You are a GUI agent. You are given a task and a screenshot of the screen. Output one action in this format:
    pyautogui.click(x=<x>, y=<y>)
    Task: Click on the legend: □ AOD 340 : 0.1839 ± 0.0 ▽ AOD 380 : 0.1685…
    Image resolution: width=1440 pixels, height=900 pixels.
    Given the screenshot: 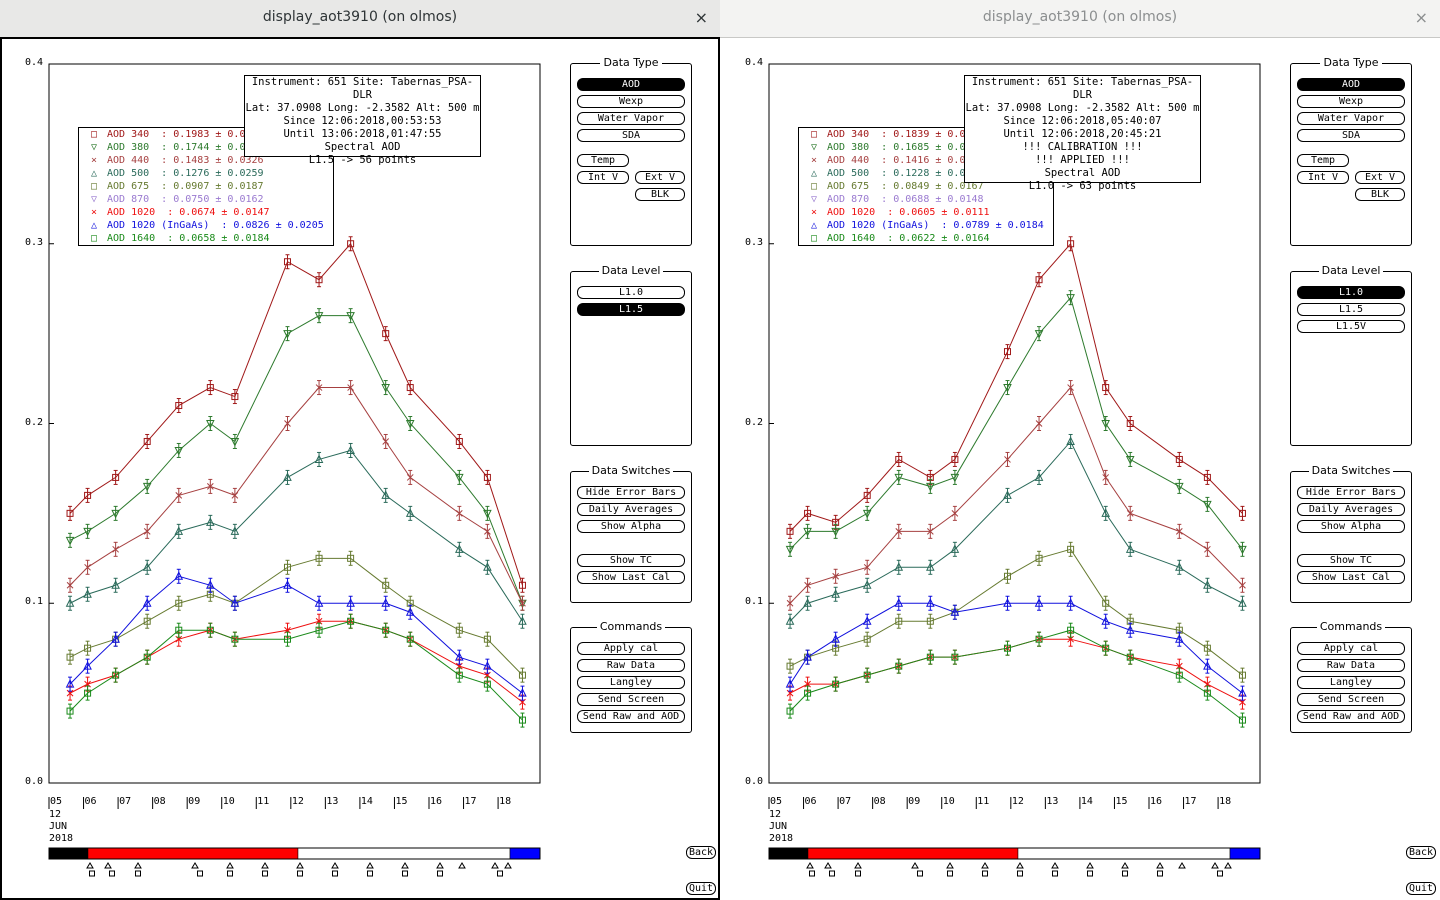 What is the action you would take?
    pyautogui.click(x=926, y=186)
    